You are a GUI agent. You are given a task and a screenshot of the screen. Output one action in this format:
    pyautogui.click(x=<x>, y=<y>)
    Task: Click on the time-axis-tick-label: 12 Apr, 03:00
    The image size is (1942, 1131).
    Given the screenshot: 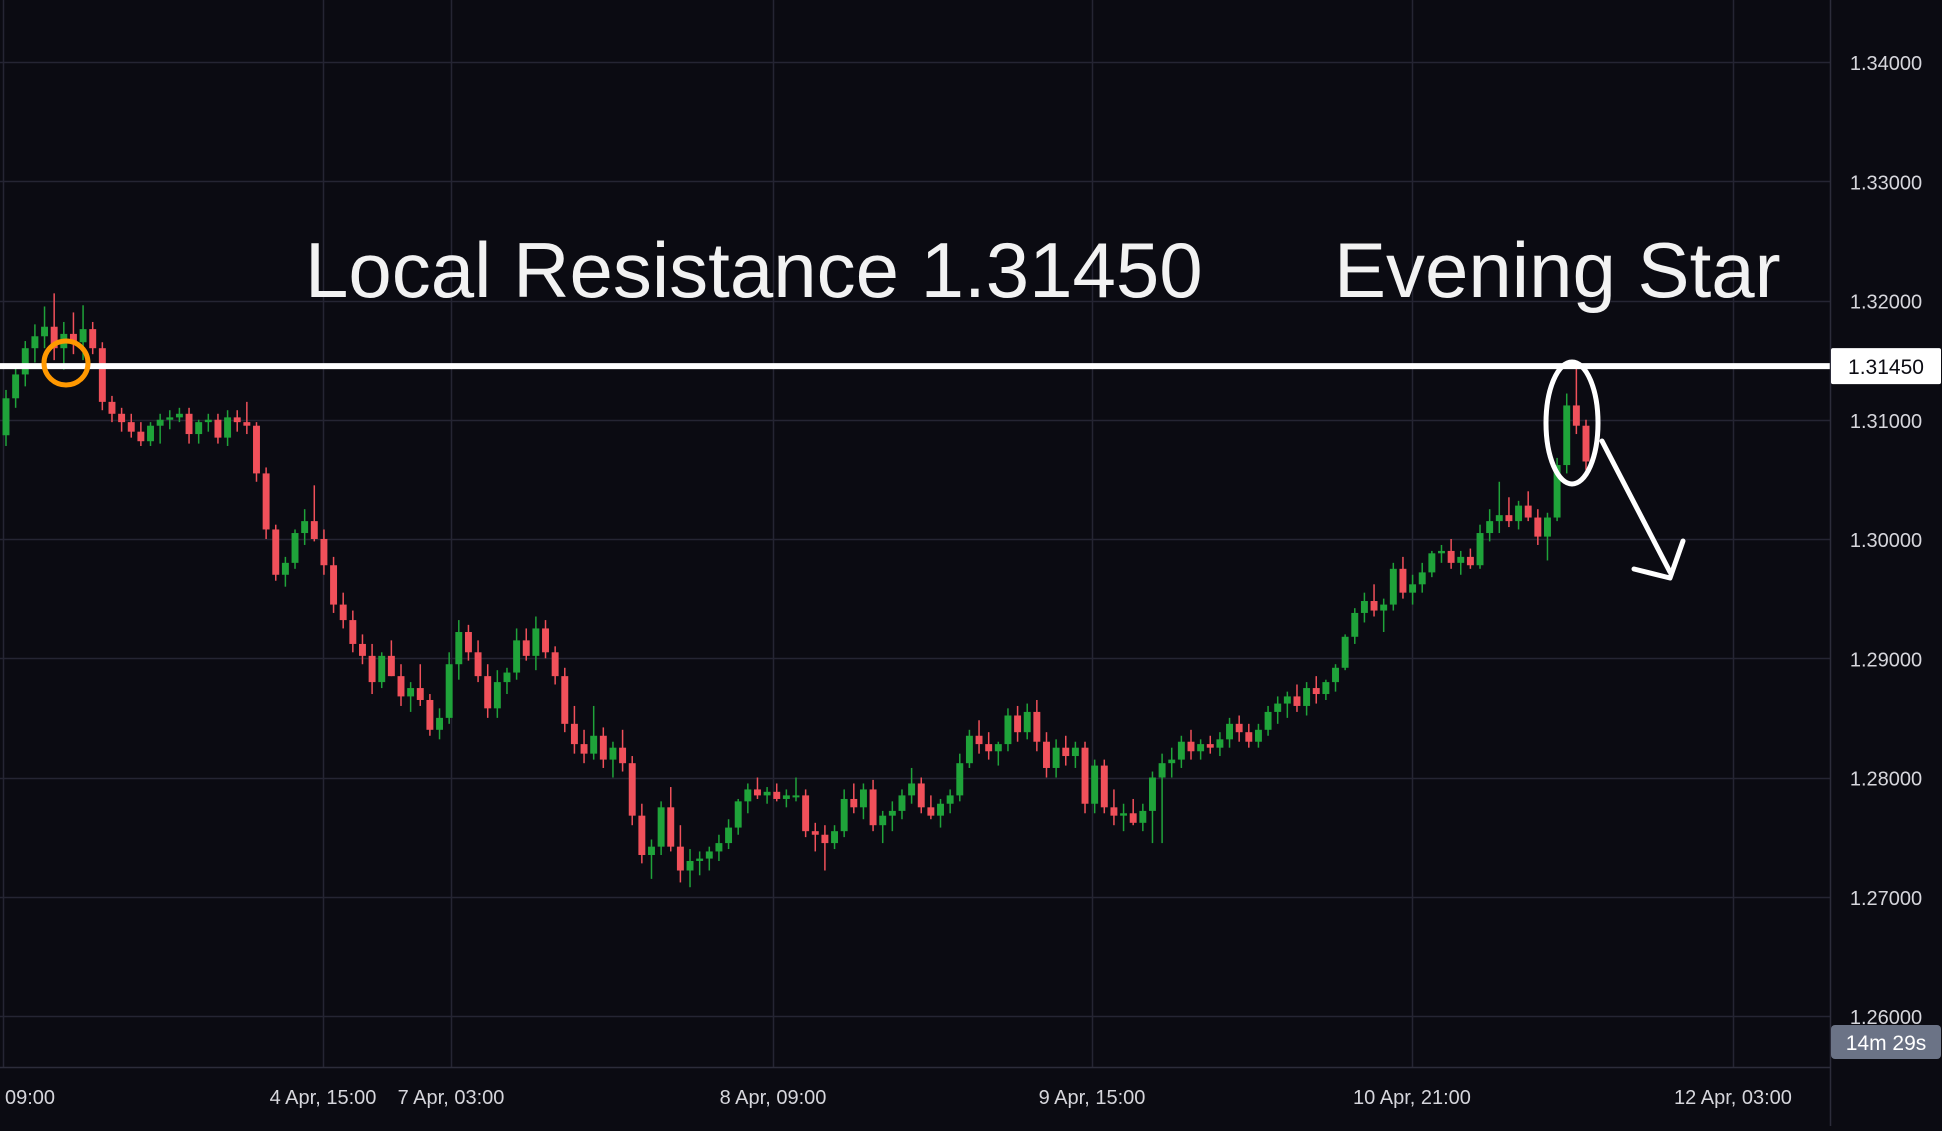 What is the action you would take?
    pyautogui.click(x=1733, y=1098)
    